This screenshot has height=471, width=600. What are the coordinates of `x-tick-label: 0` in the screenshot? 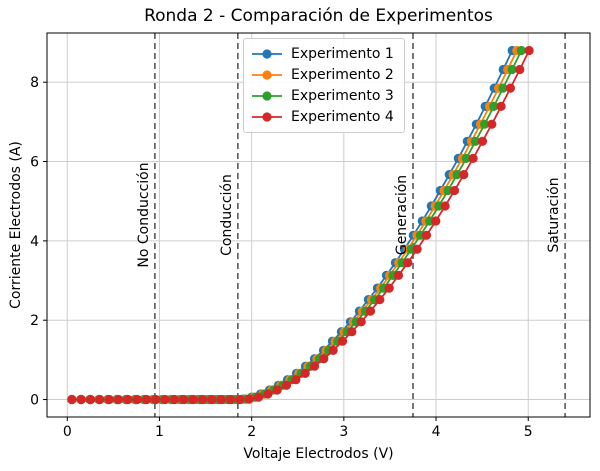 It's located at (67, 432).